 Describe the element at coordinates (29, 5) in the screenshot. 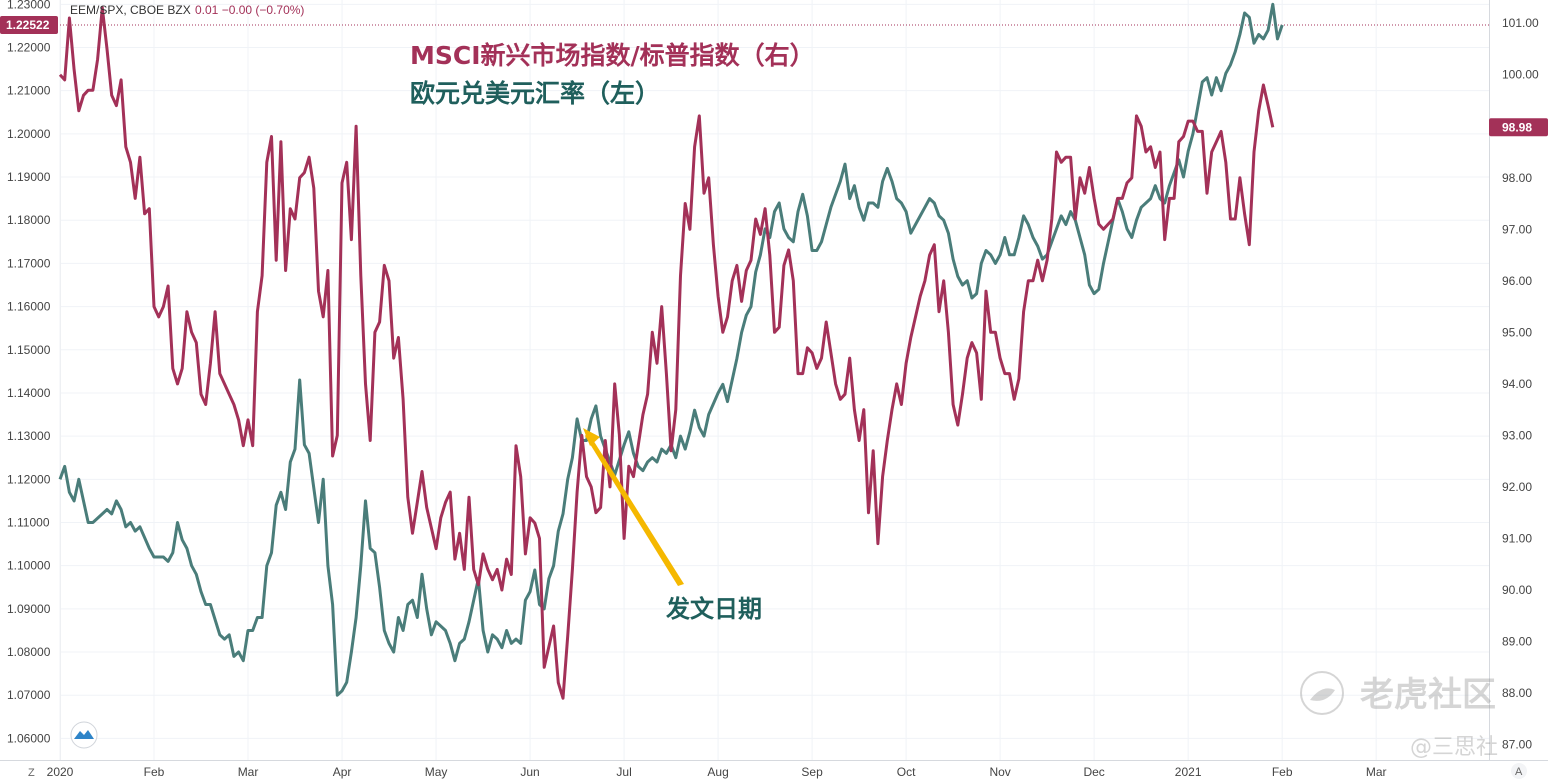

I see `left-tick-label: 1.23000` at that location.